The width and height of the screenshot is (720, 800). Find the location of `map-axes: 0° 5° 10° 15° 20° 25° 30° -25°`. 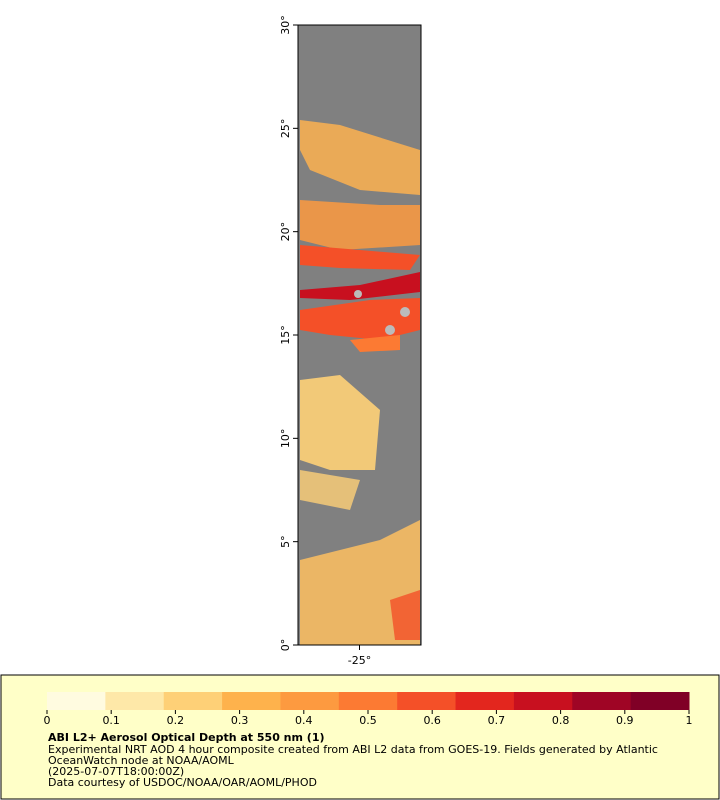

map-axes: 0° 5° 10° 15° 20° 25° 30° -25° is located at coordinates (325, 341).